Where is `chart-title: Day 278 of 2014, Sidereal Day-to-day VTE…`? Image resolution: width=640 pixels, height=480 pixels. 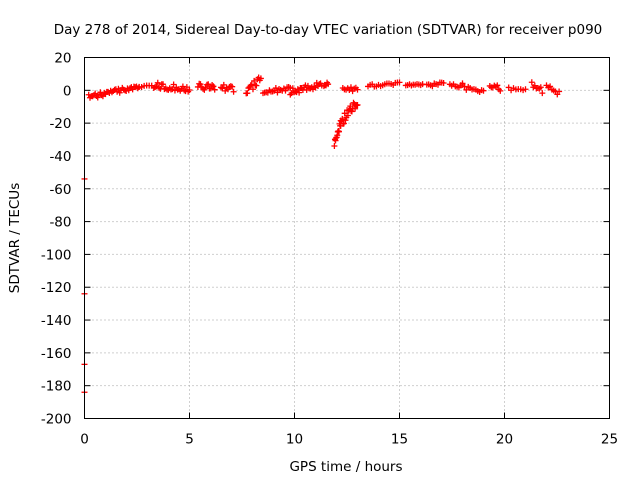 chart-title: Day 278 of 2014, Sidereal Day-to-day VTE… is located at coordinates (328, 30).